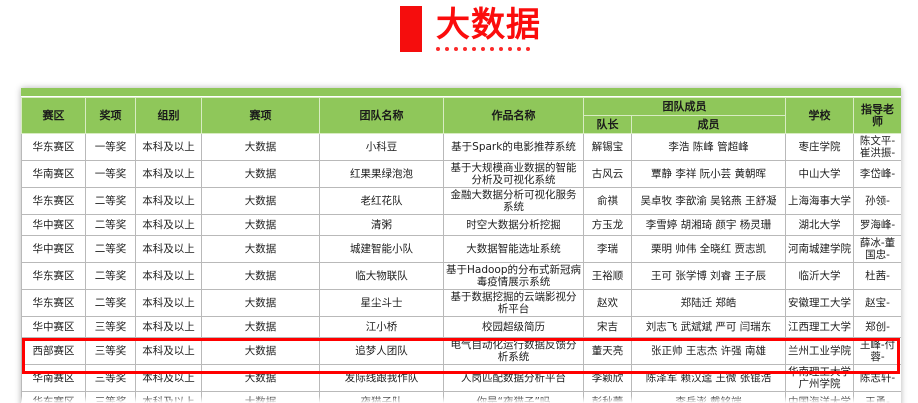  Describe the element at coordinates (819, 201) in the screenshot. I see `cell-school: 上海海事大学` at that location.